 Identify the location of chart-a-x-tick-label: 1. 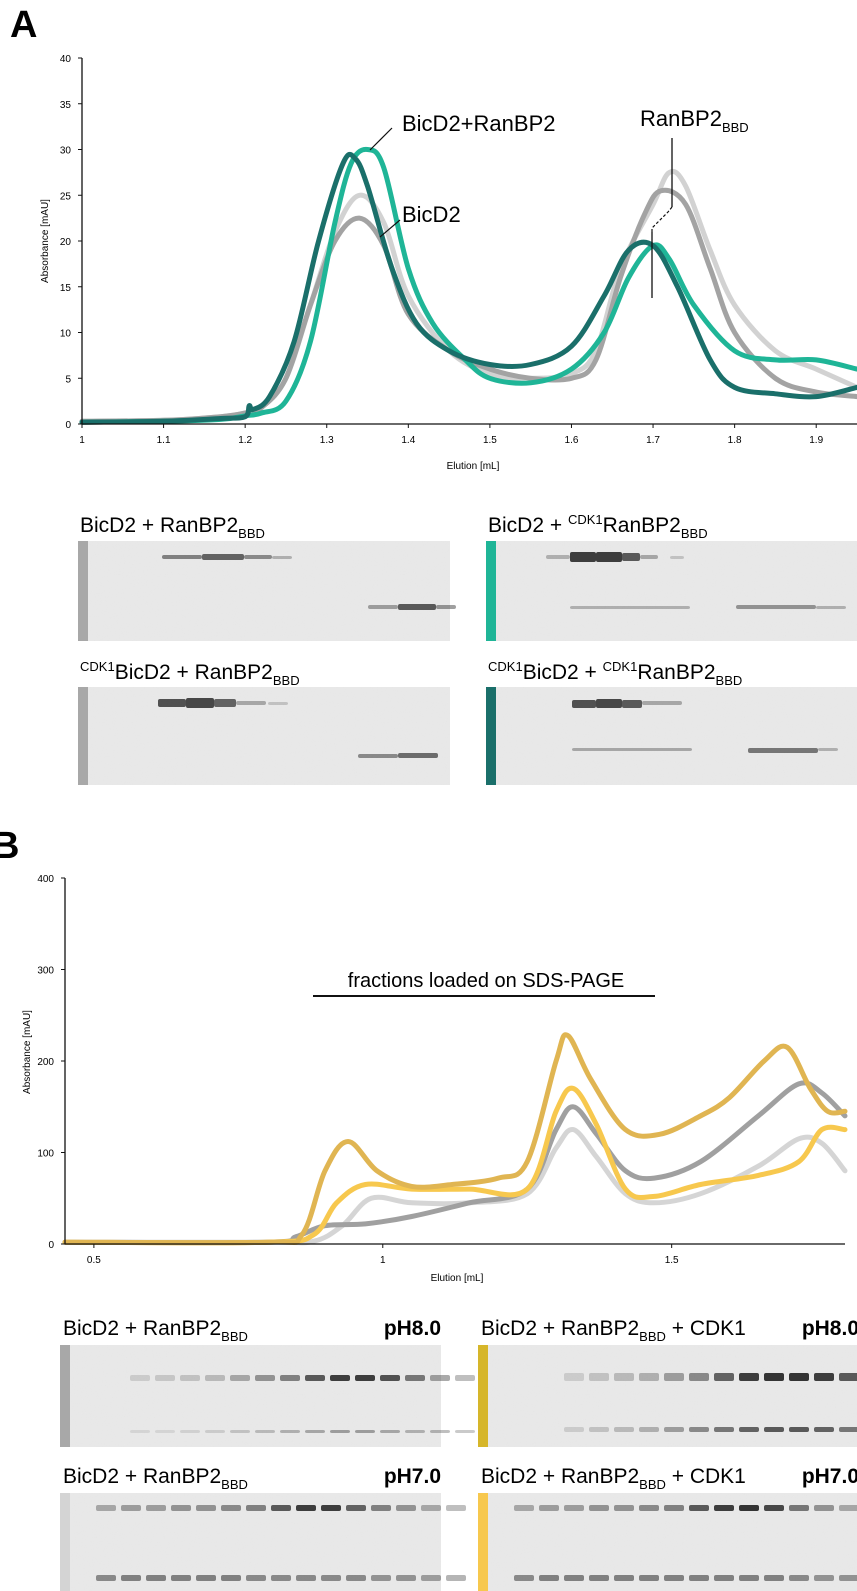
(82, 440).